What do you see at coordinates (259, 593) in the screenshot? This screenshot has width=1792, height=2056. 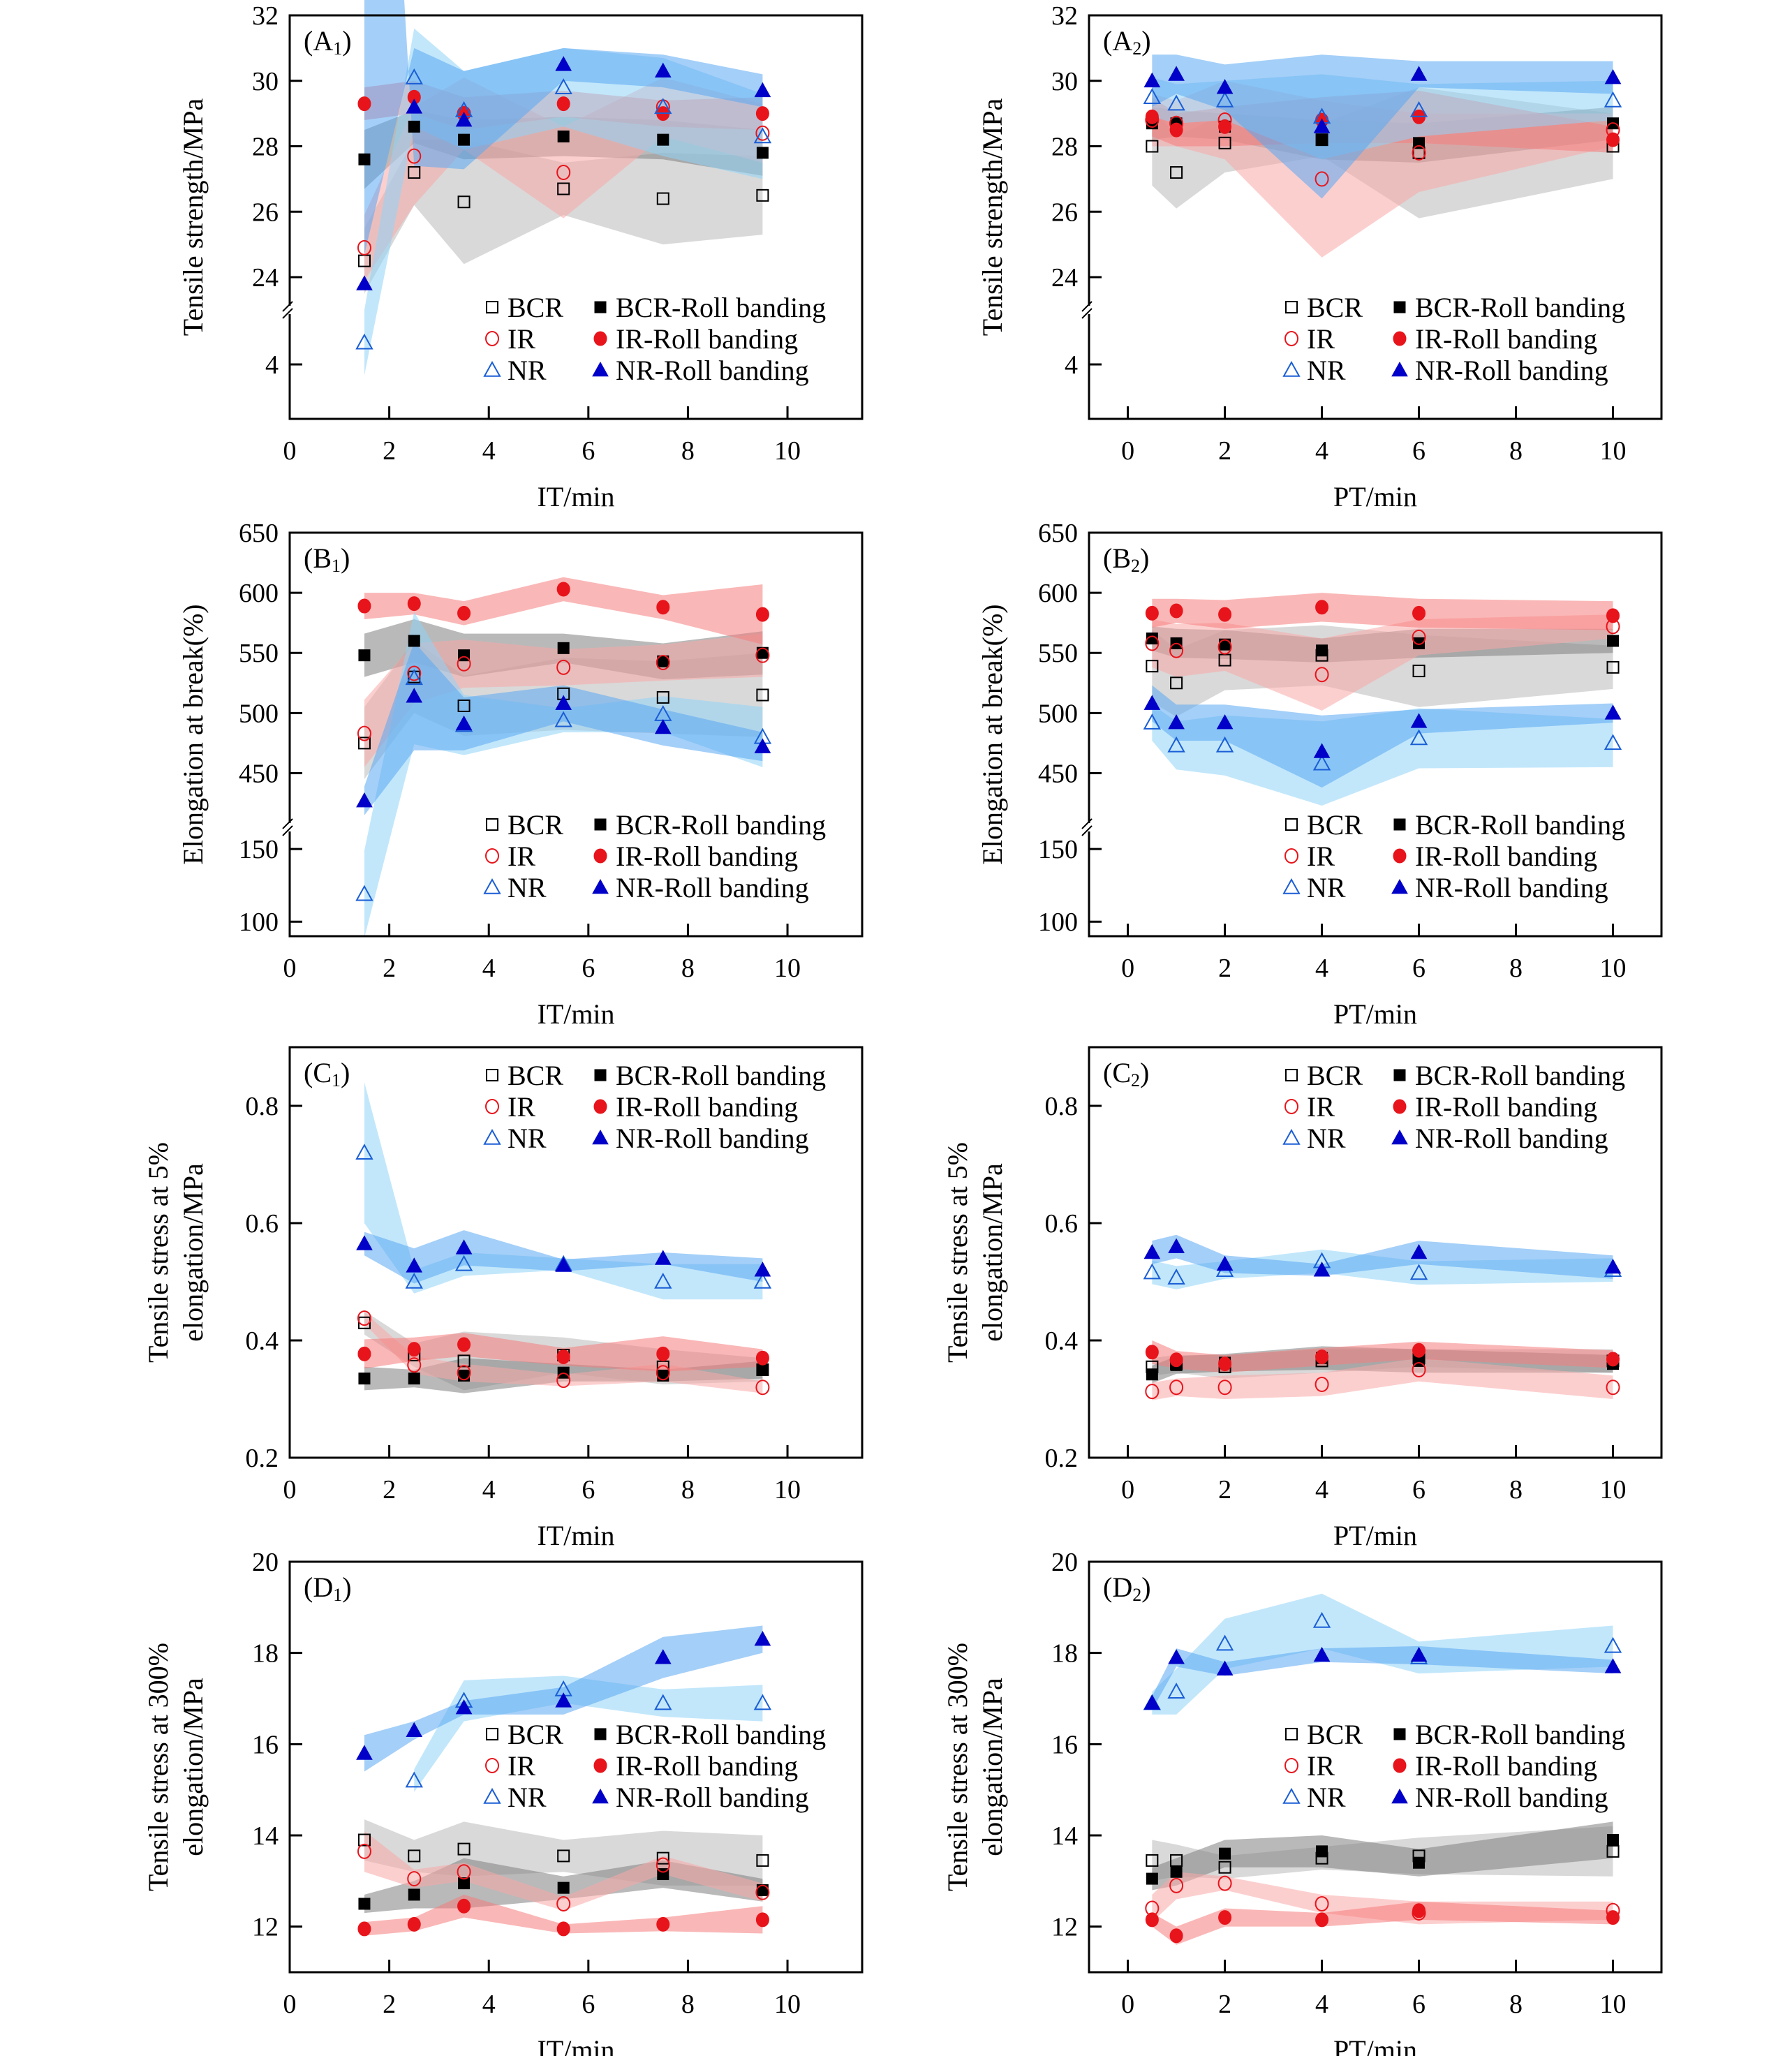 I see `y-tick-label: 600` at bounding box center [259, 593].